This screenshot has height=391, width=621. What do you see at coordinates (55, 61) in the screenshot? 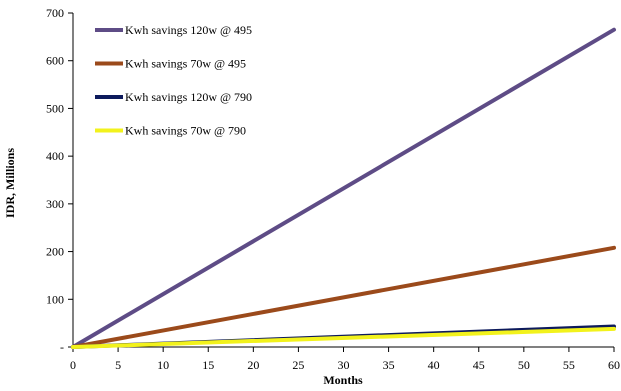
I see `y-tick-label: 600` at bounding box center [55, 61].